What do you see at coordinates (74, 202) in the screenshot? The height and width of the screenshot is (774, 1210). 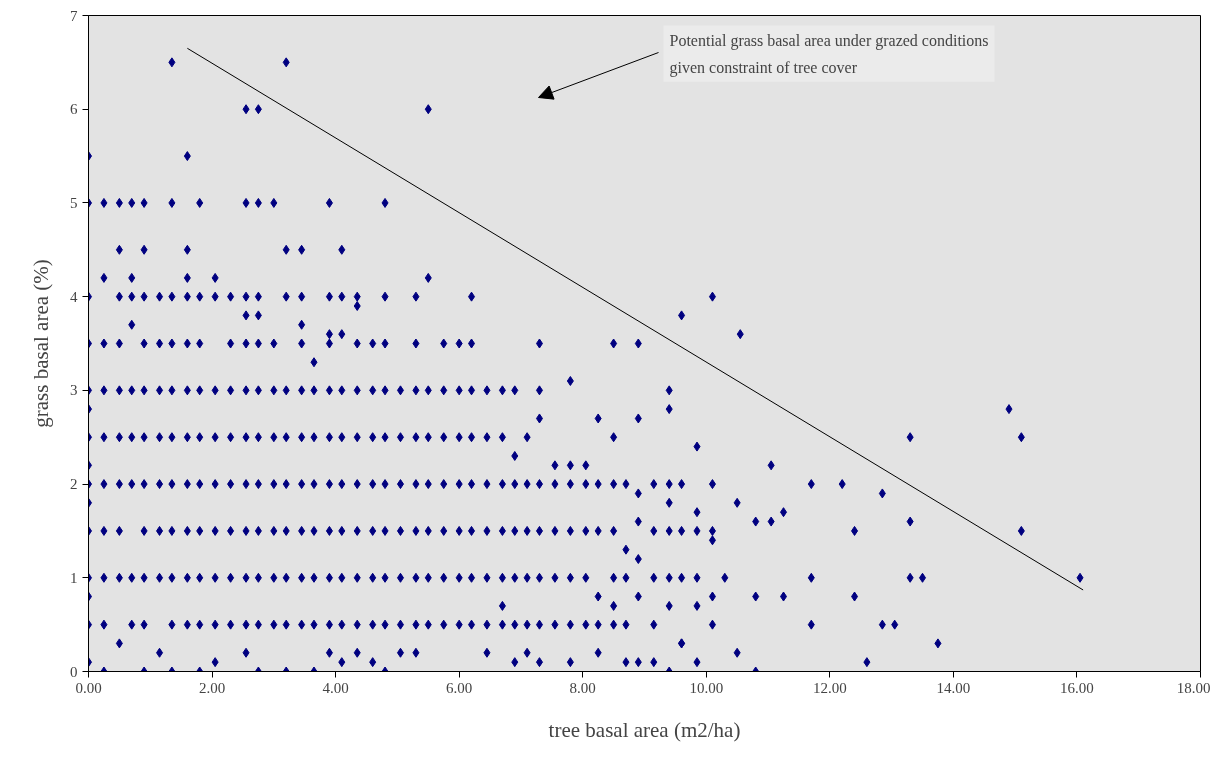 I see `y-tick-label: 5` at bounding box center [74, 202].